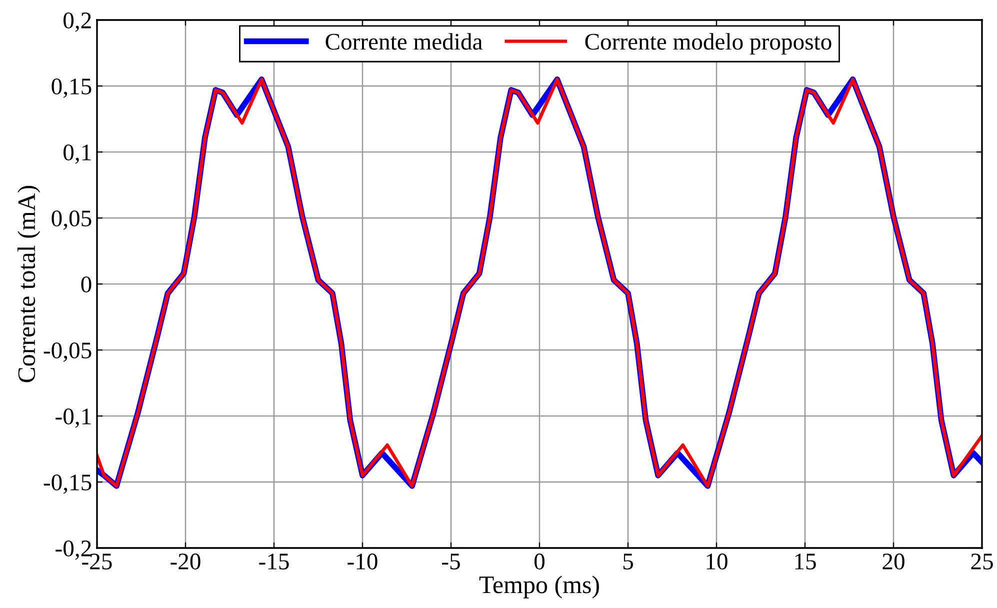 The height and width of the screenshot is (608, 997). What do you see at coordinates (539, 562) in the screenshot?
I see `x-tick-label: 0` at bounding box center [539, 562].